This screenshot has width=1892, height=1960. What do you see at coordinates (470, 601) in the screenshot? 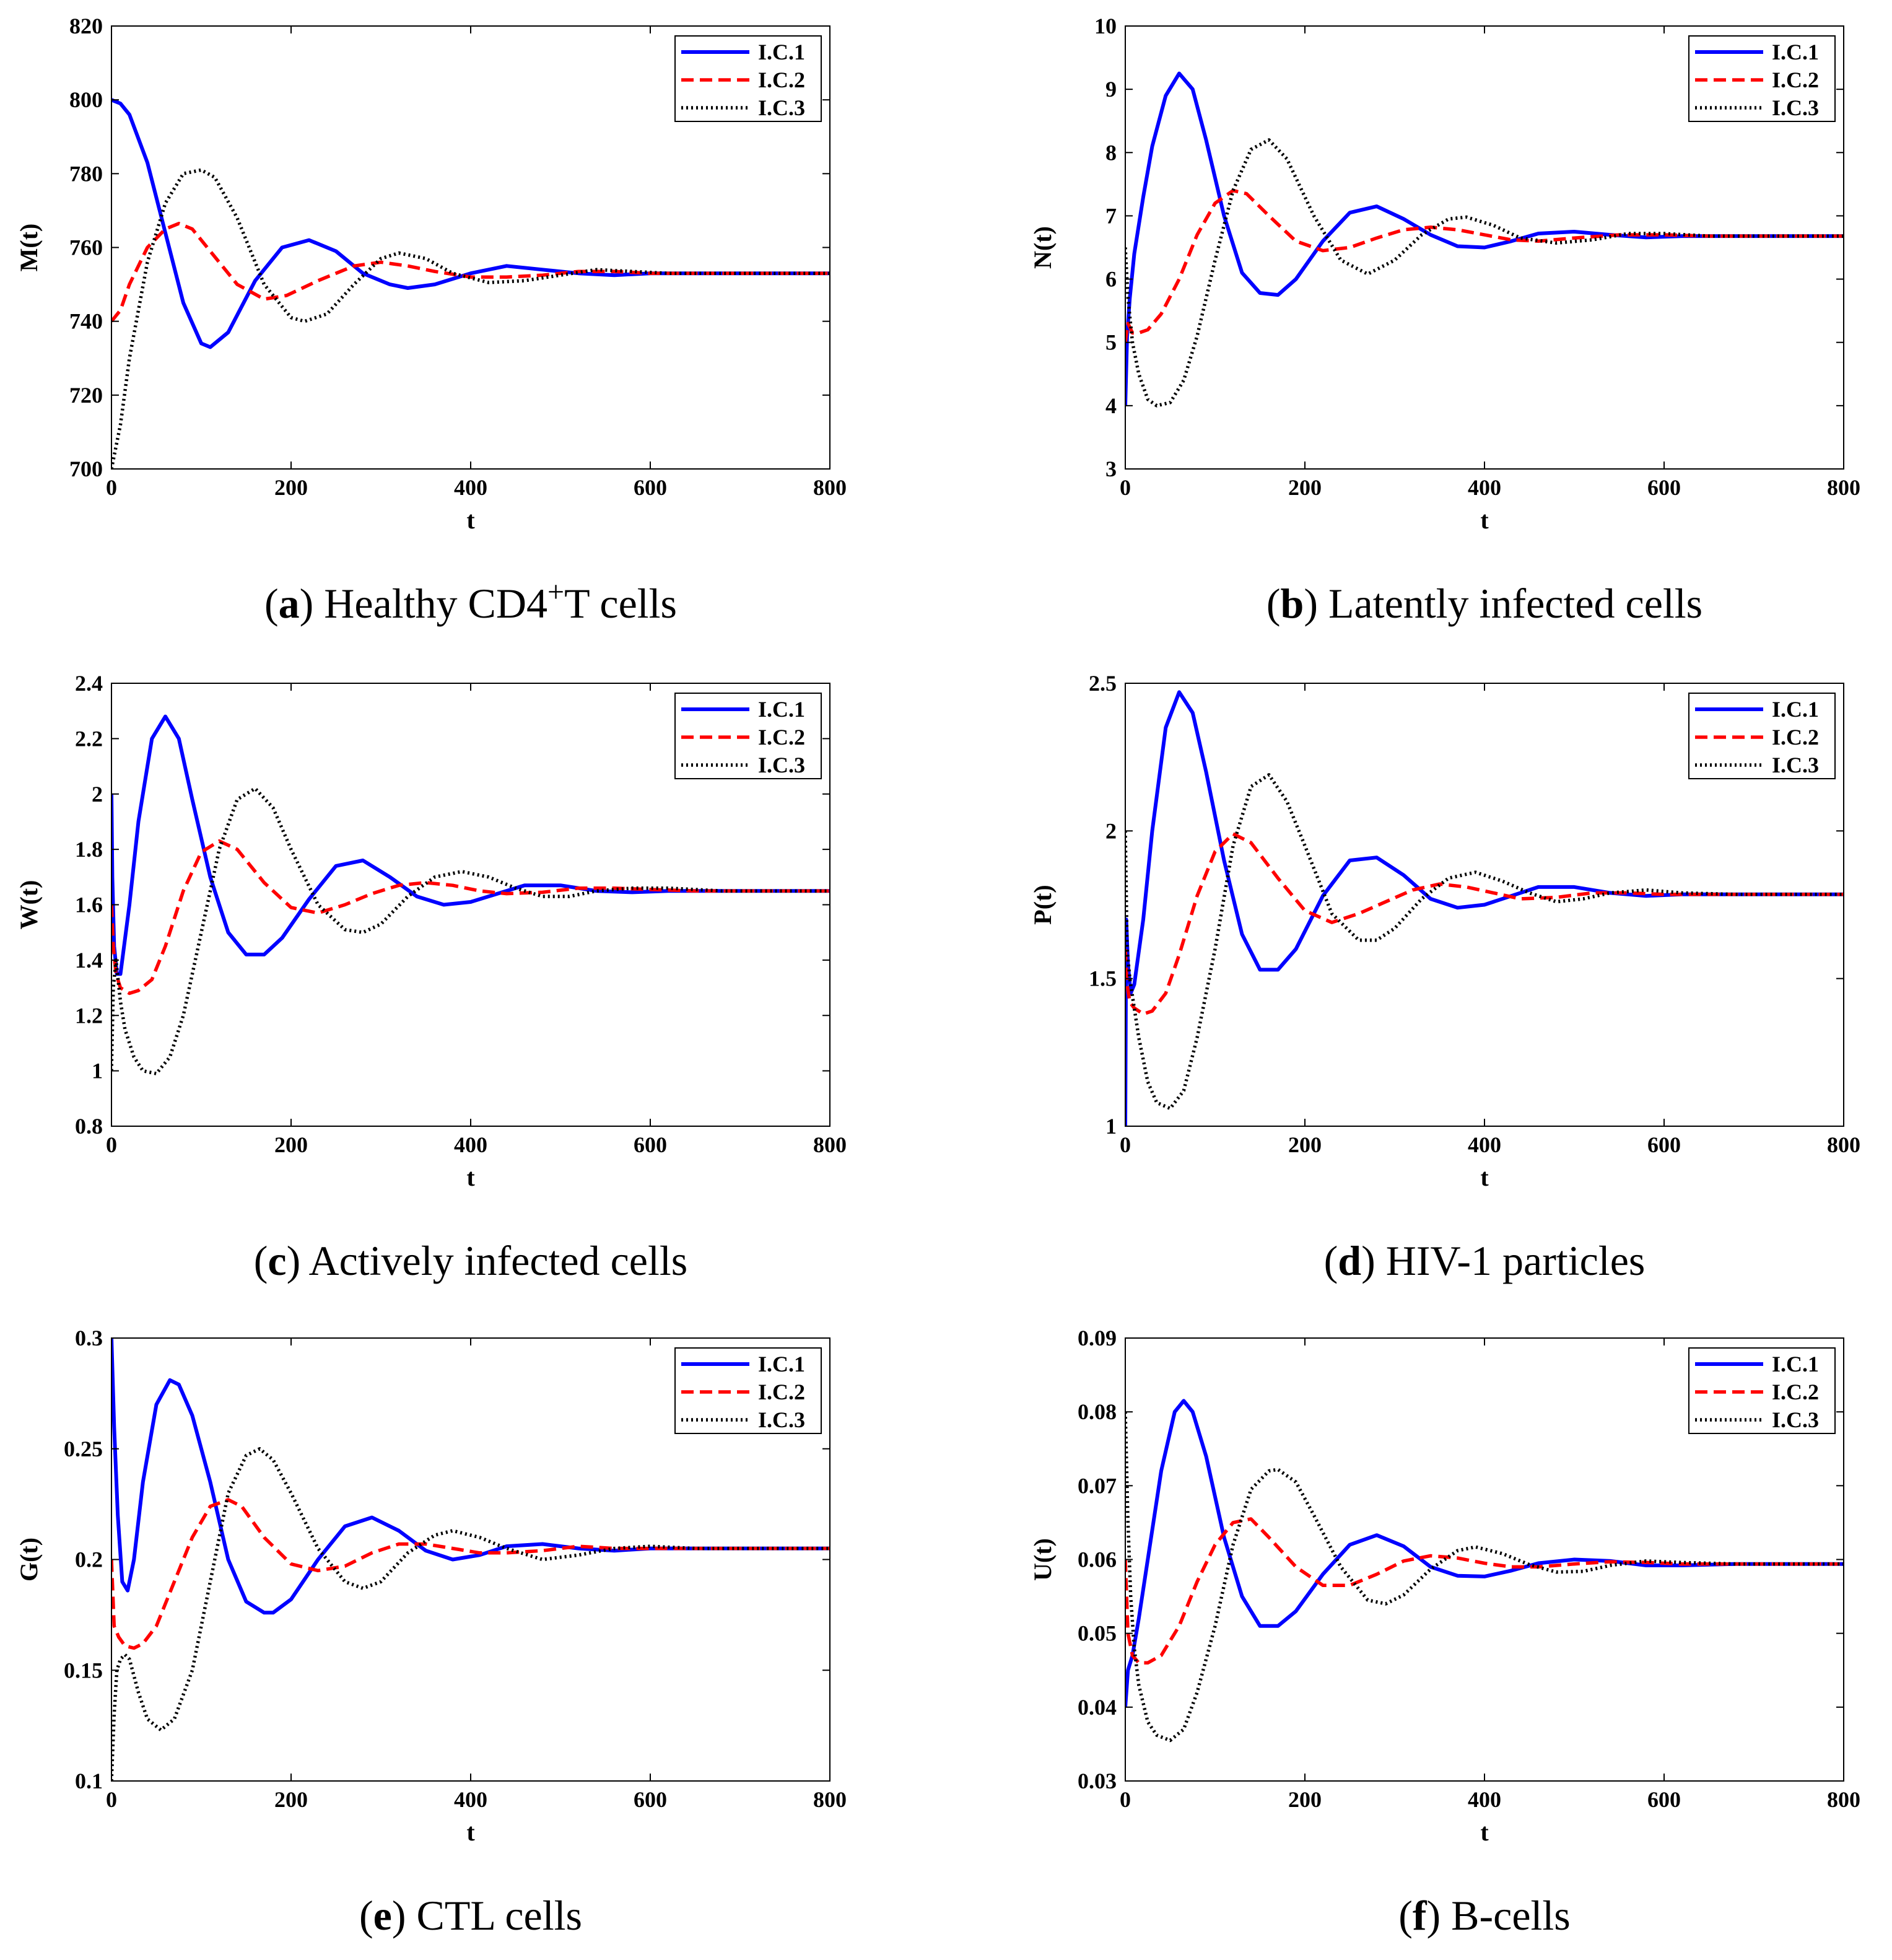
I see `panel-caption: (a) Healthy CD4+T cells` at bounding box center [470, 601].